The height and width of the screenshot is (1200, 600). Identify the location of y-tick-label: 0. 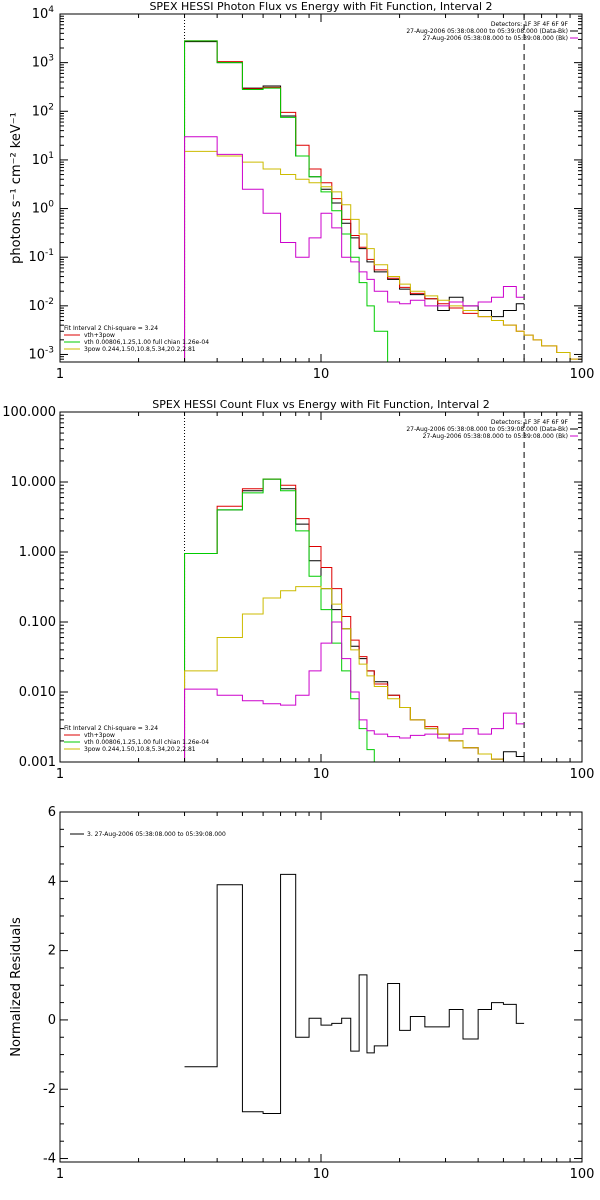
(52, 1020).